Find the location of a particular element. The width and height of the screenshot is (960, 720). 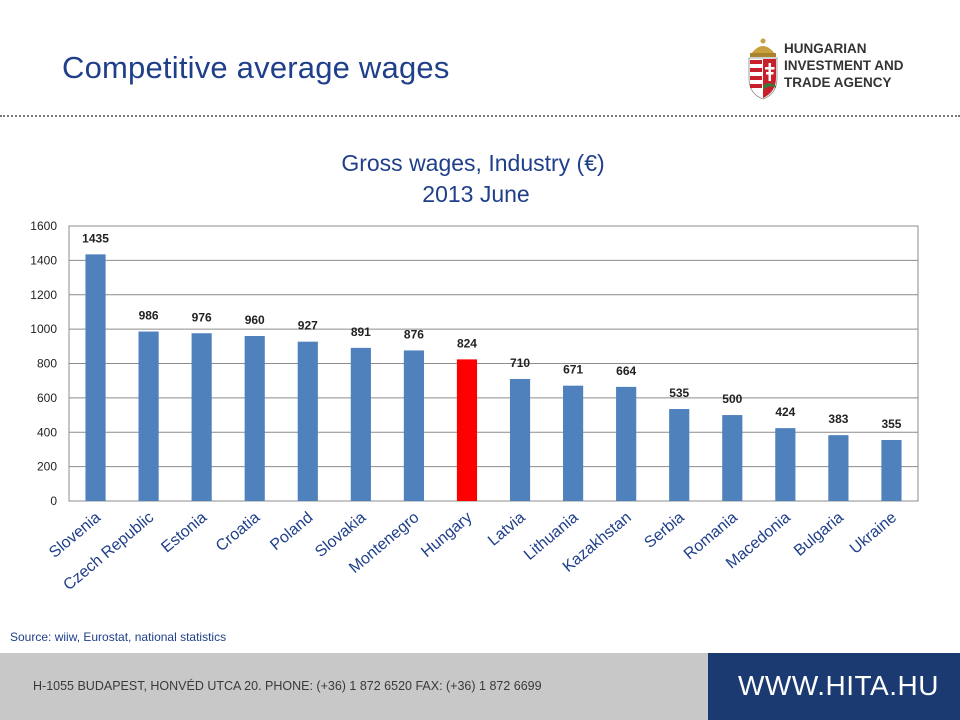

data-label: 535 is located at coordinates (679, 393).